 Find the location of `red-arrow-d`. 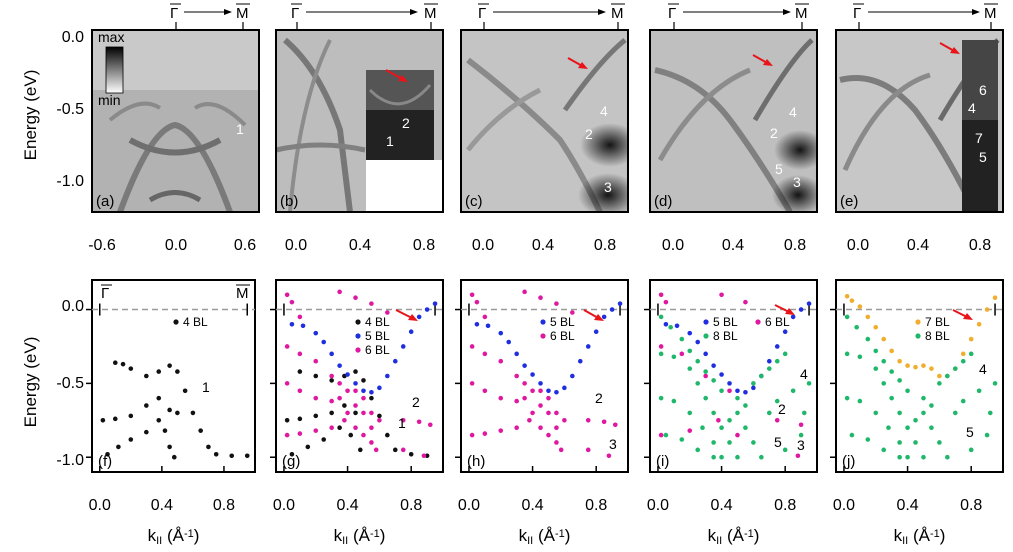

red-arrow-d is located at coordinates (762, 60).